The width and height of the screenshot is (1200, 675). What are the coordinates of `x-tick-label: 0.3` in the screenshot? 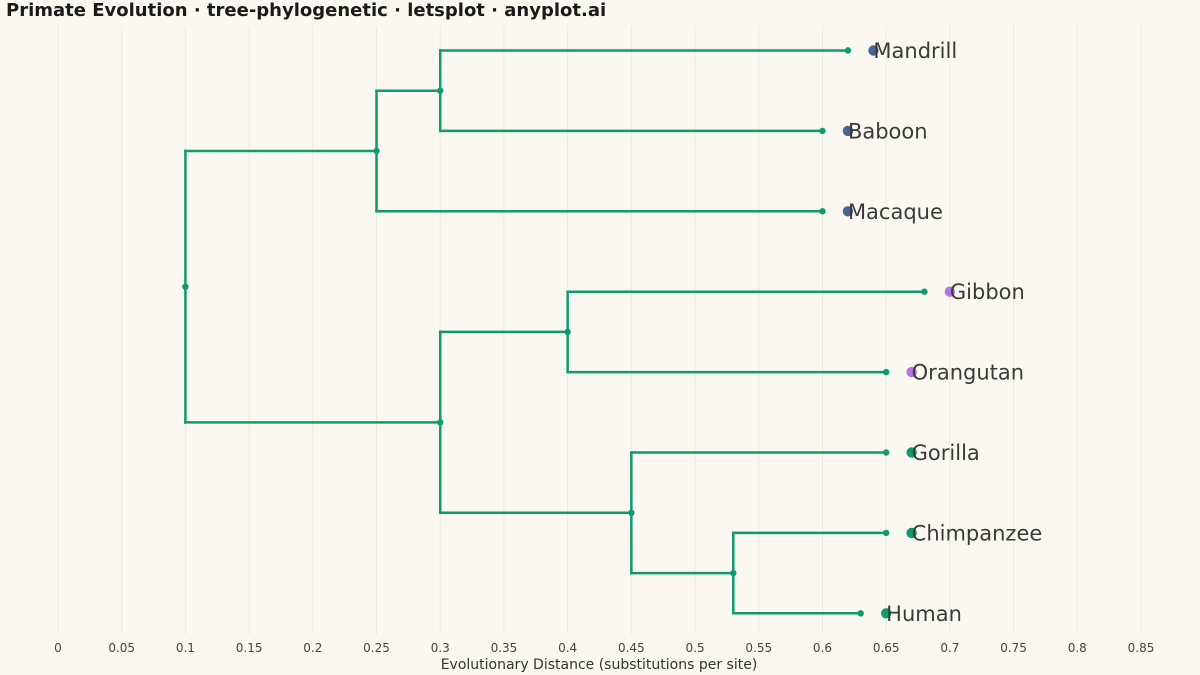 It's located at (440, 648).